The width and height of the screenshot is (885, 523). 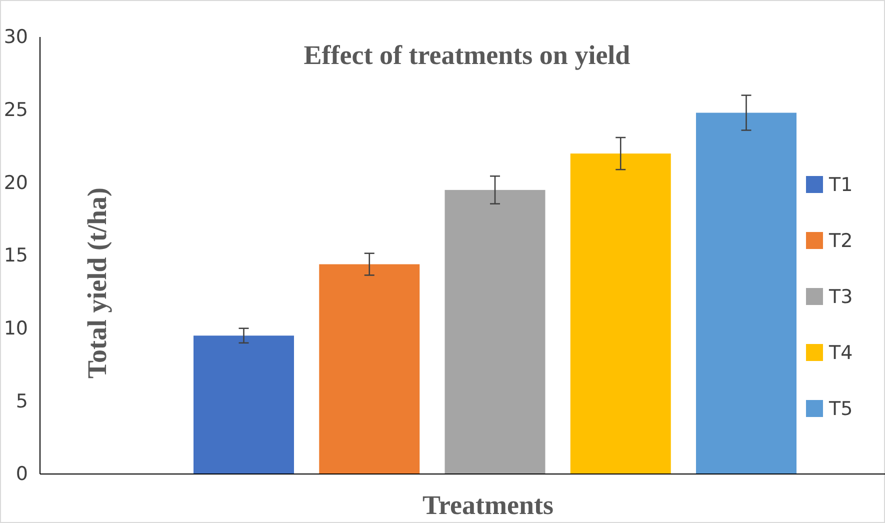 I want to click on chart-title: Effect of treatments on yield, so click(x=467, y=55).